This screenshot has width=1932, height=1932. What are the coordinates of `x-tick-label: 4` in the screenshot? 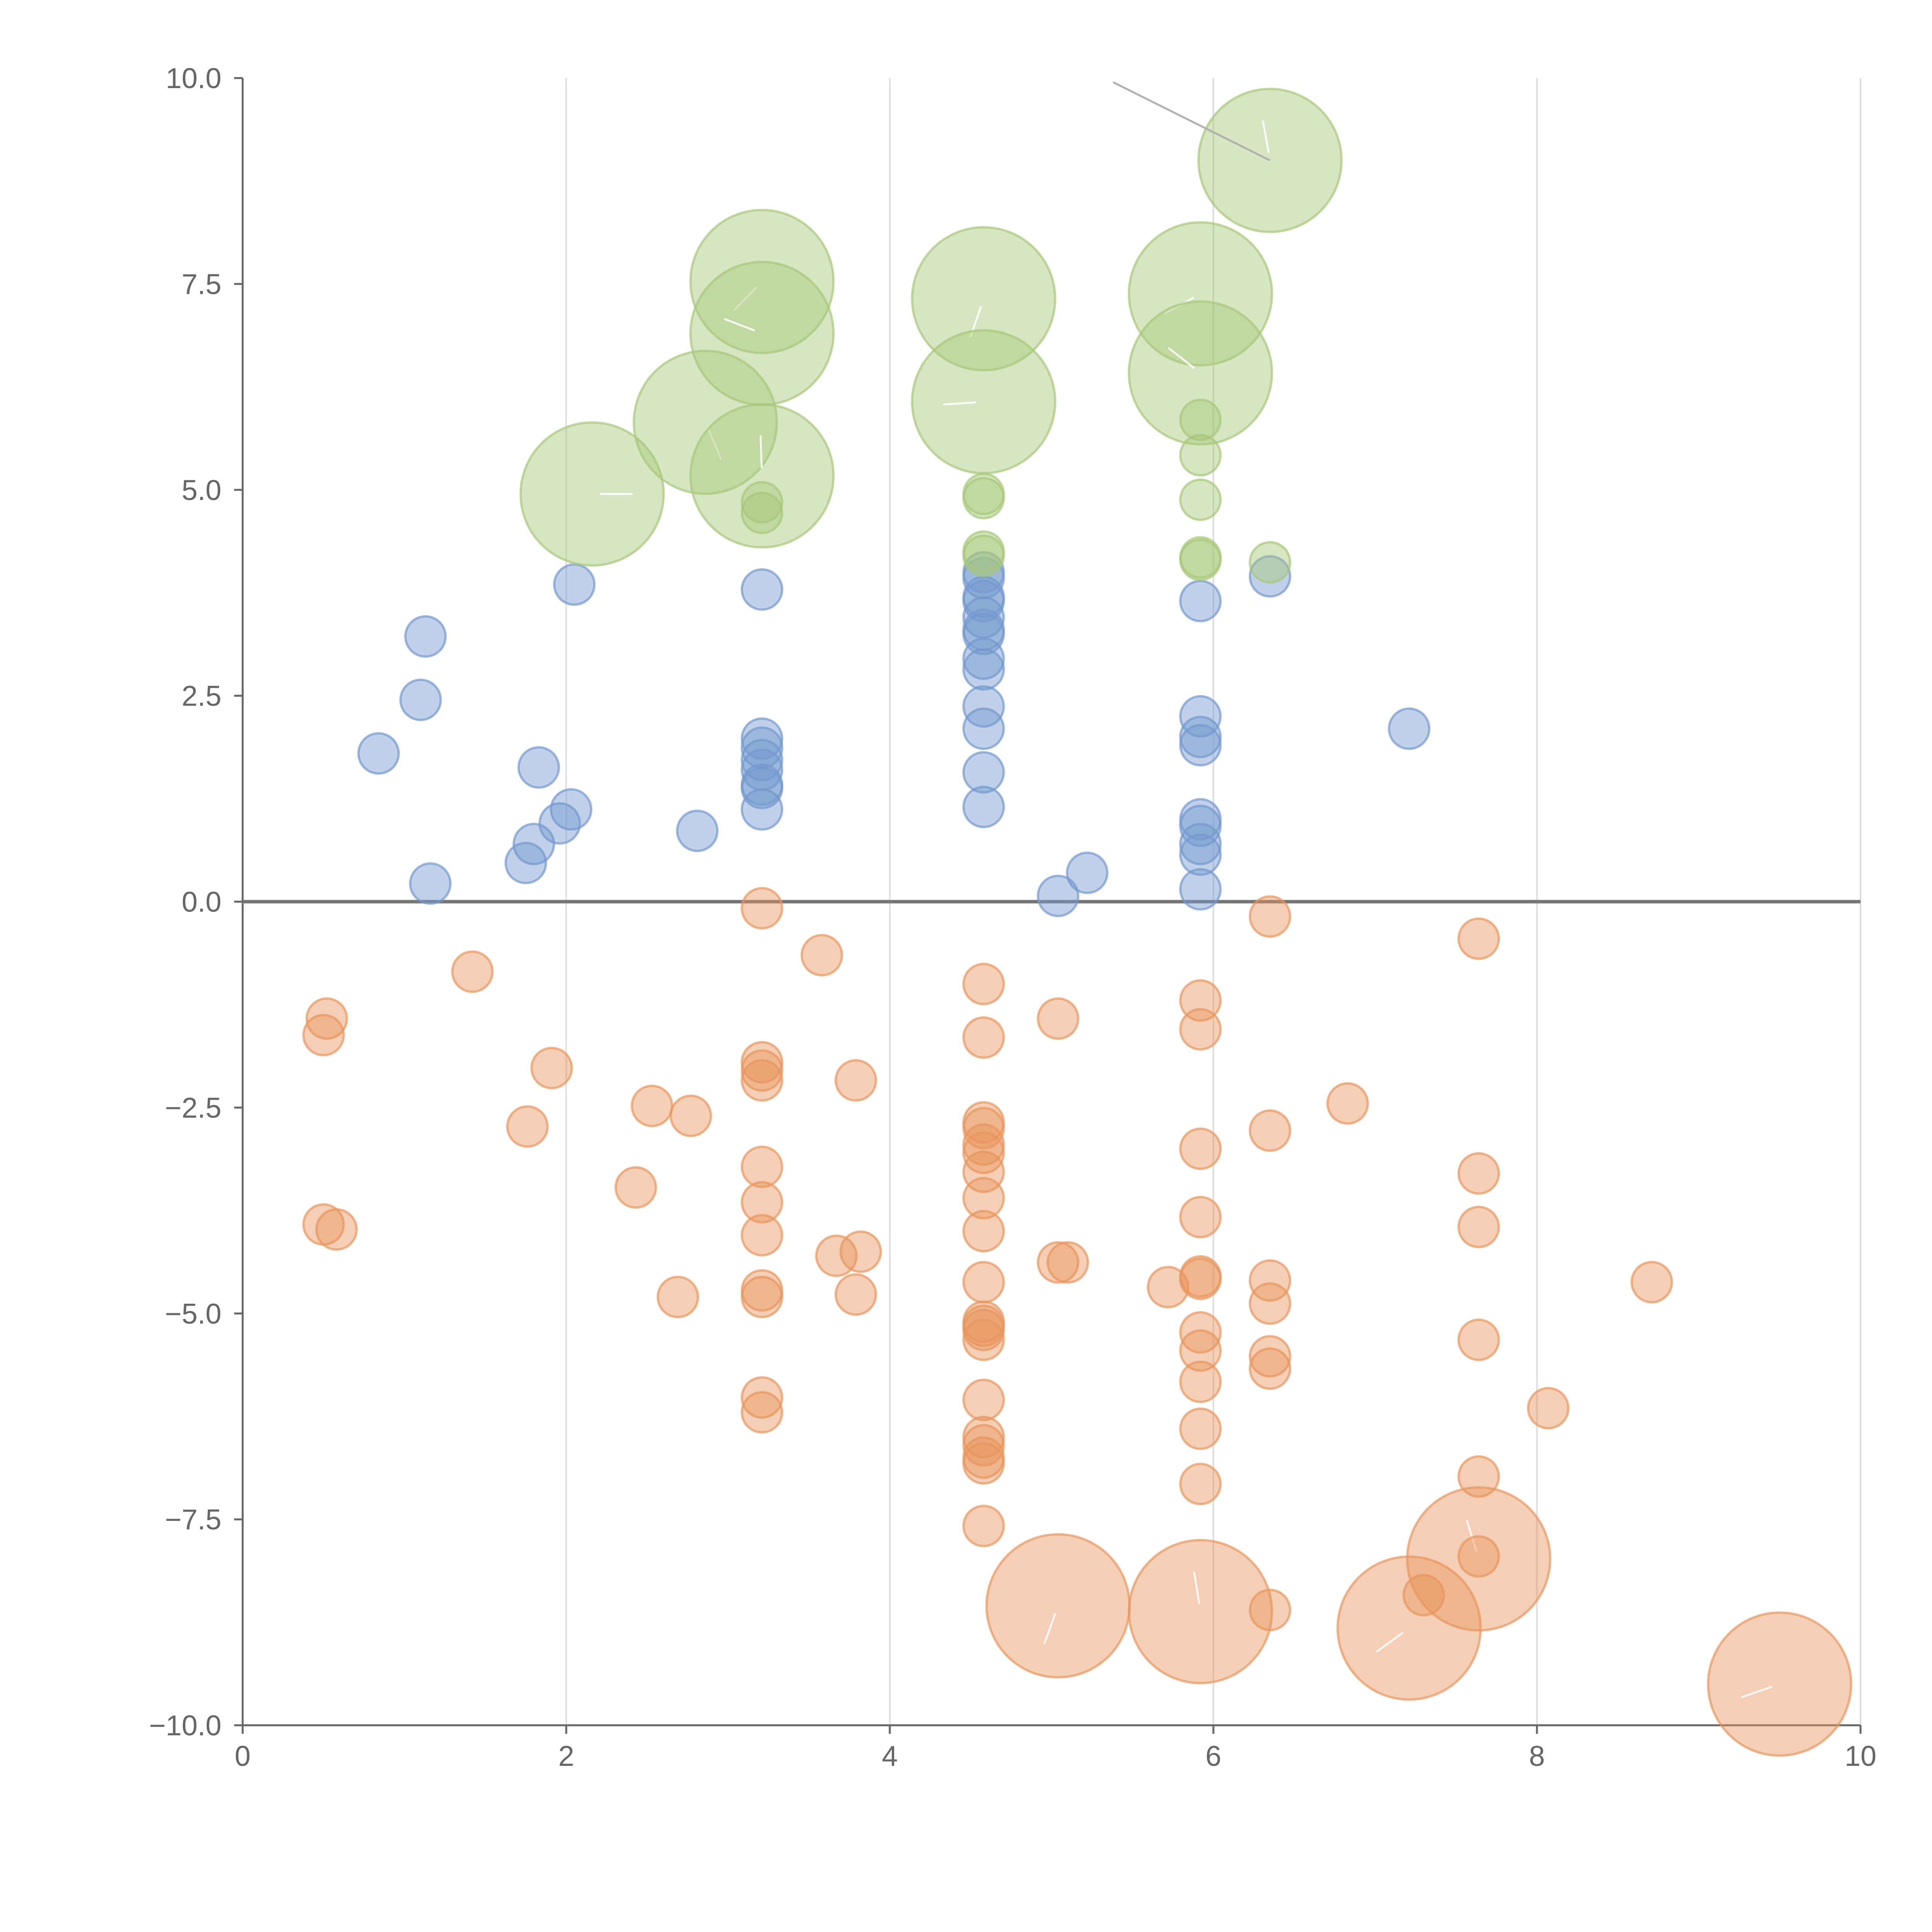 It's located at (890, 1756).